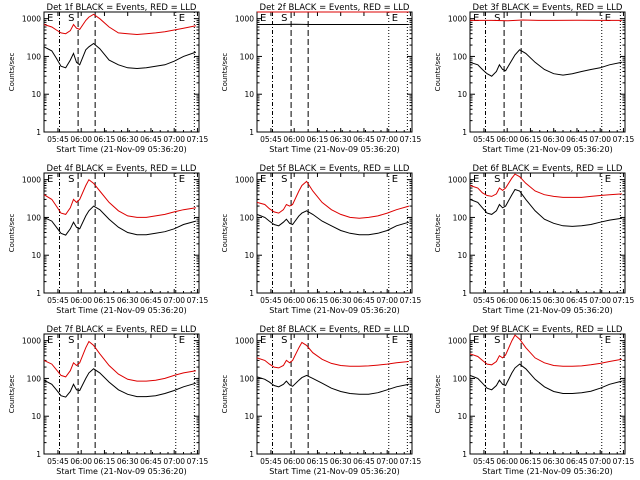 The image size is (640, 480). What do you see at coordinates (411, 300) in the screenshot?
I see `panel-5-xtick-label: 07:15` at bounding box center [411, 300].